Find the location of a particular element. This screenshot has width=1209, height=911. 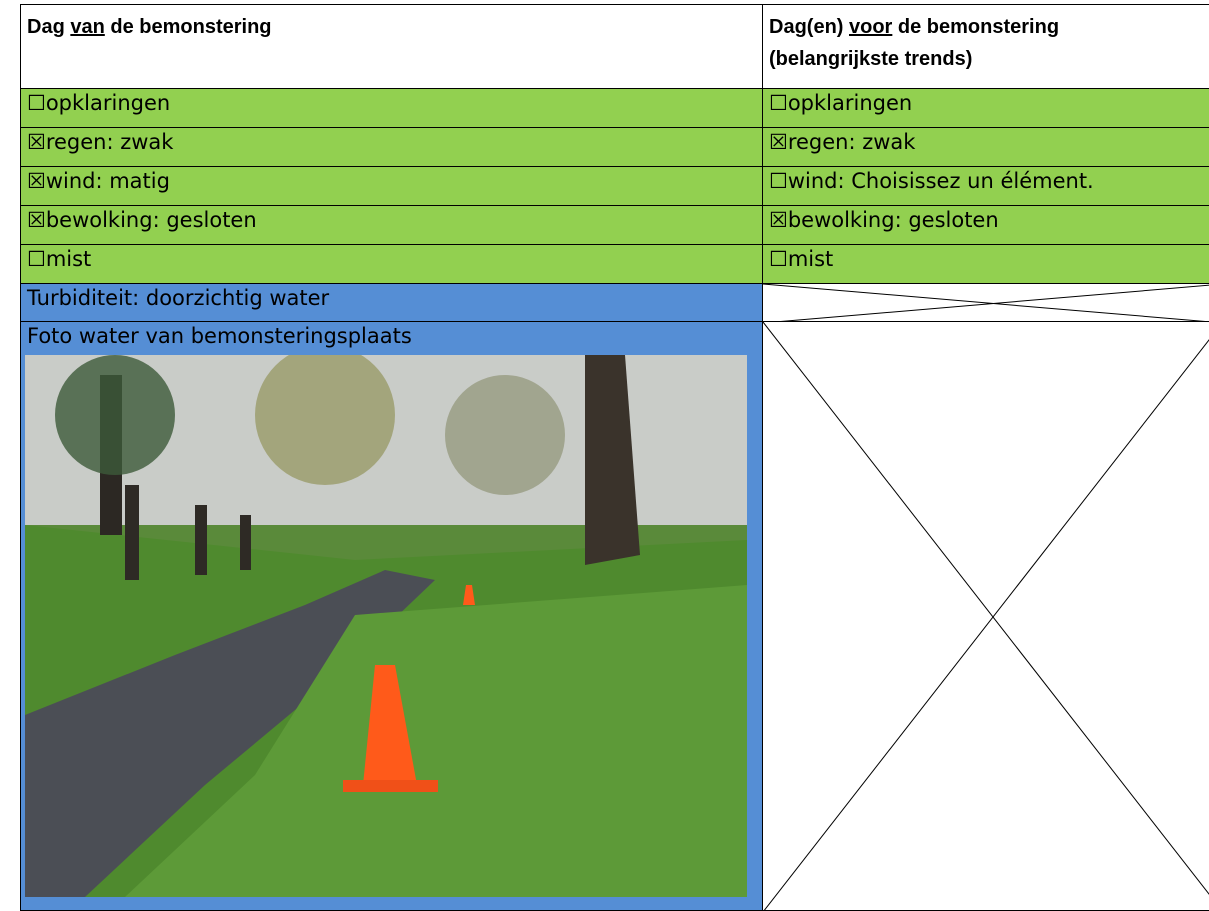

header-text: (belangrijkste trends) is located at coordinates (871, 59).